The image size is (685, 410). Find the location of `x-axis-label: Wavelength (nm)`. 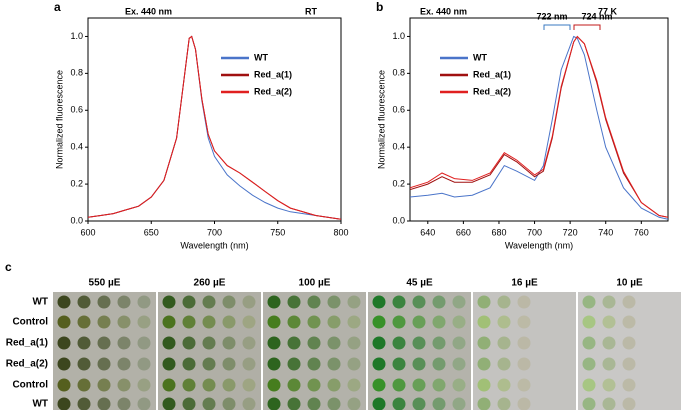

x-axis-label: Wavelength (nm) is located at coordinates (214, 245).